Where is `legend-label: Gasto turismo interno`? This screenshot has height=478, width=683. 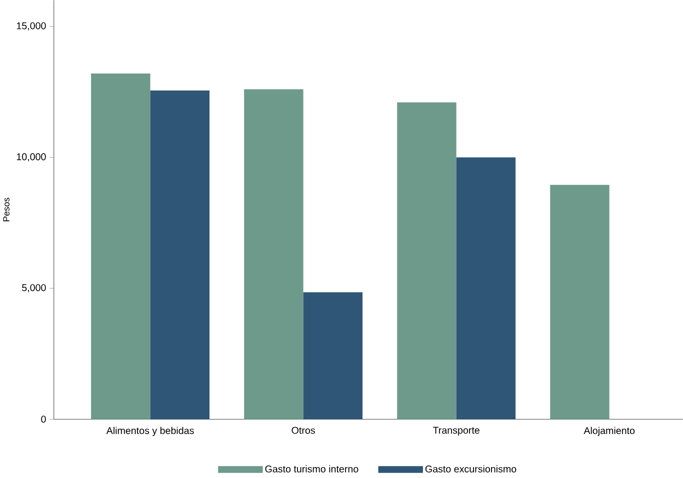
legend-label: Gasto turismo interno is located at coordinates (311, 469).